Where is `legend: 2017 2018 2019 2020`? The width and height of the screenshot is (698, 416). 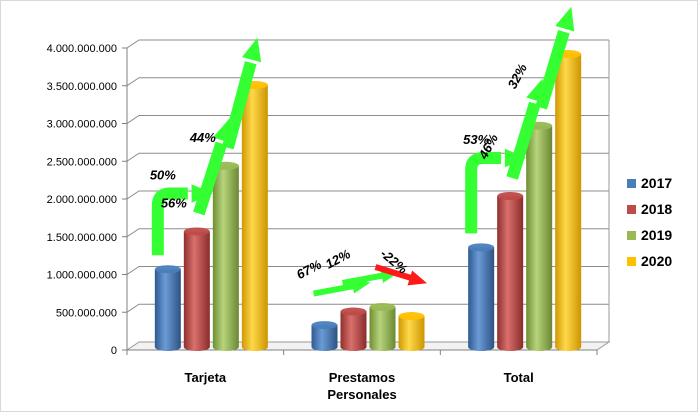
legend: 2017 2018 2019 2020 is located at coordinates (649, 222).